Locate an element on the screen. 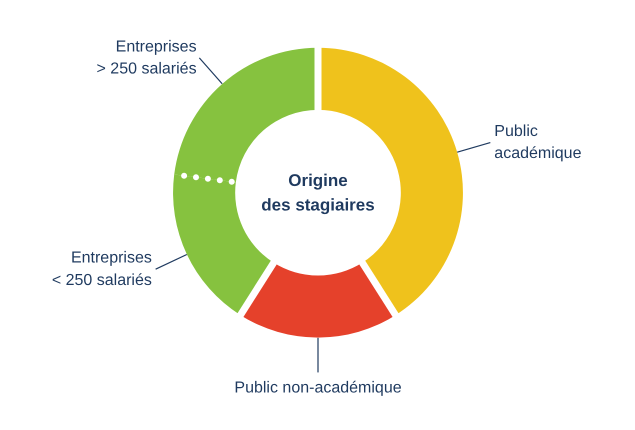  slice-label: Public non-académique is located at coordinates (318, 387).